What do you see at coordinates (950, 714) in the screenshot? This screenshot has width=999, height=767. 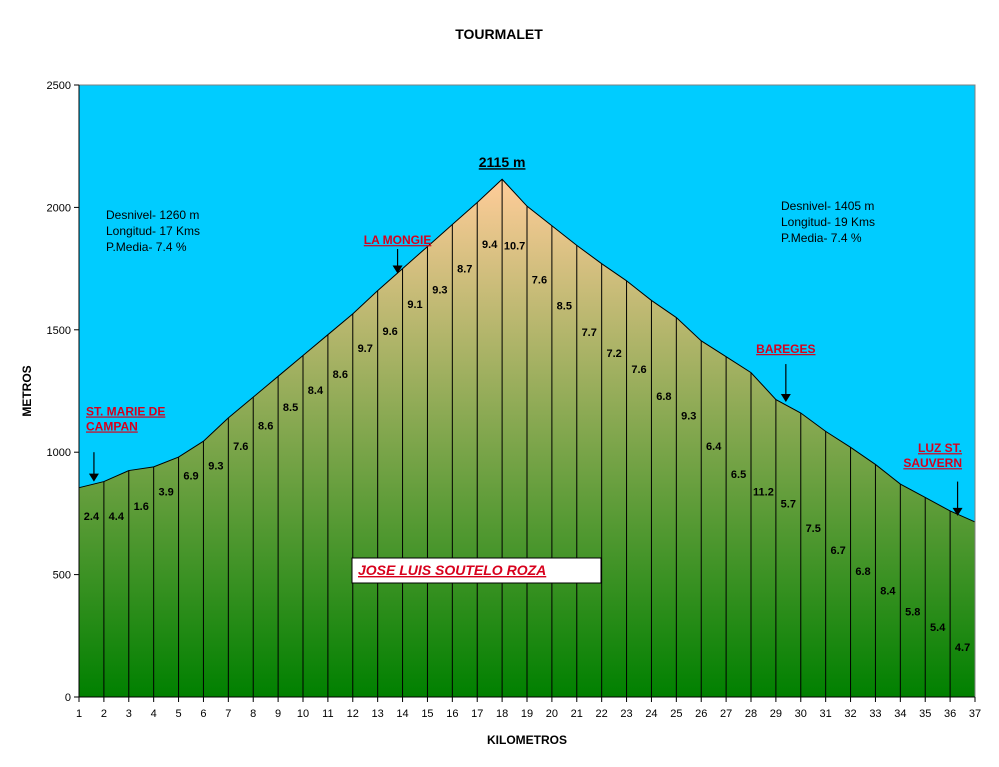 I see `x-tick-label: 36` at bounding box center [950, 714].